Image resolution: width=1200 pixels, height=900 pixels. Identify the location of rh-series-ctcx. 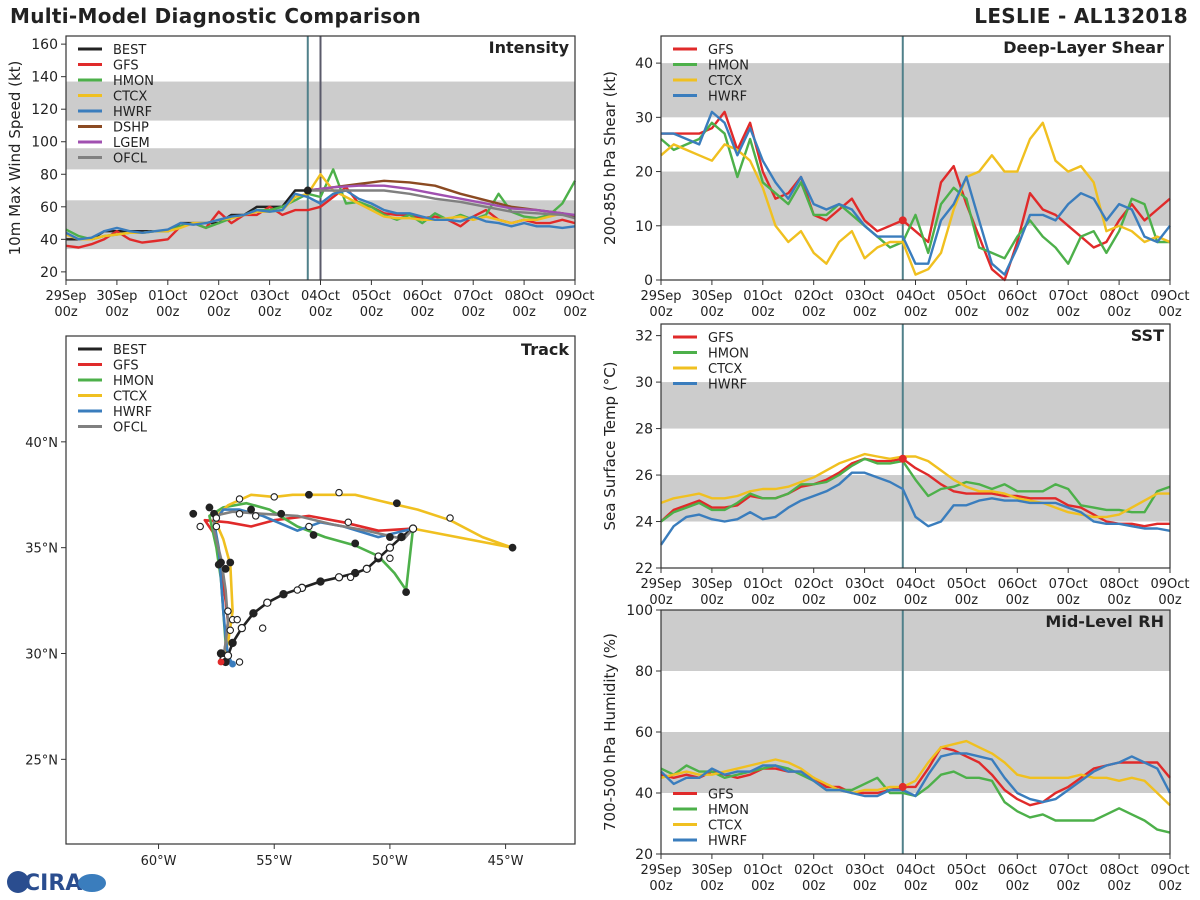
(915, 773).